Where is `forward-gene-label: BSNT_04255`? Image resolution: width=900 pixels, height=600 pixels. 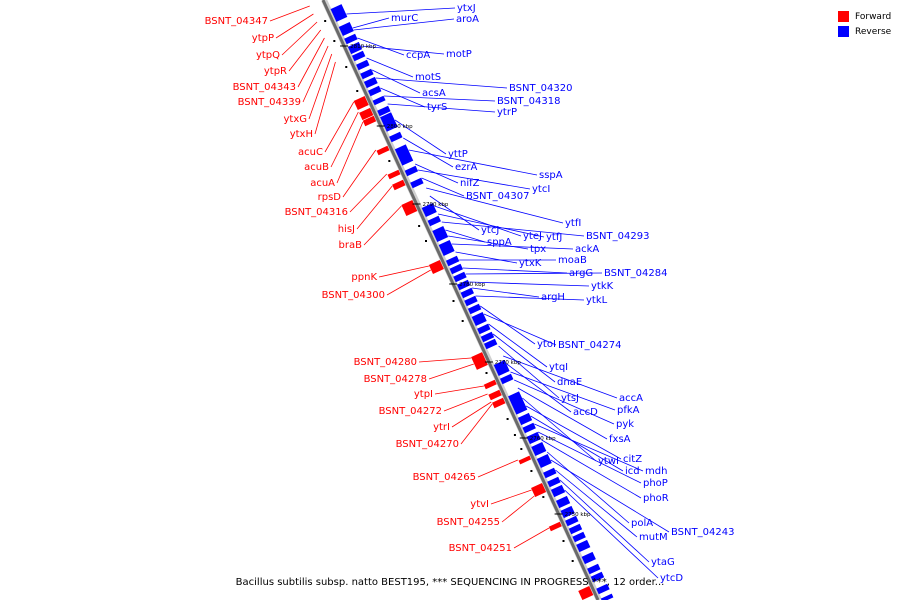 forward-gene-label: BSNT_04255 is located at coordinates (468, 522).